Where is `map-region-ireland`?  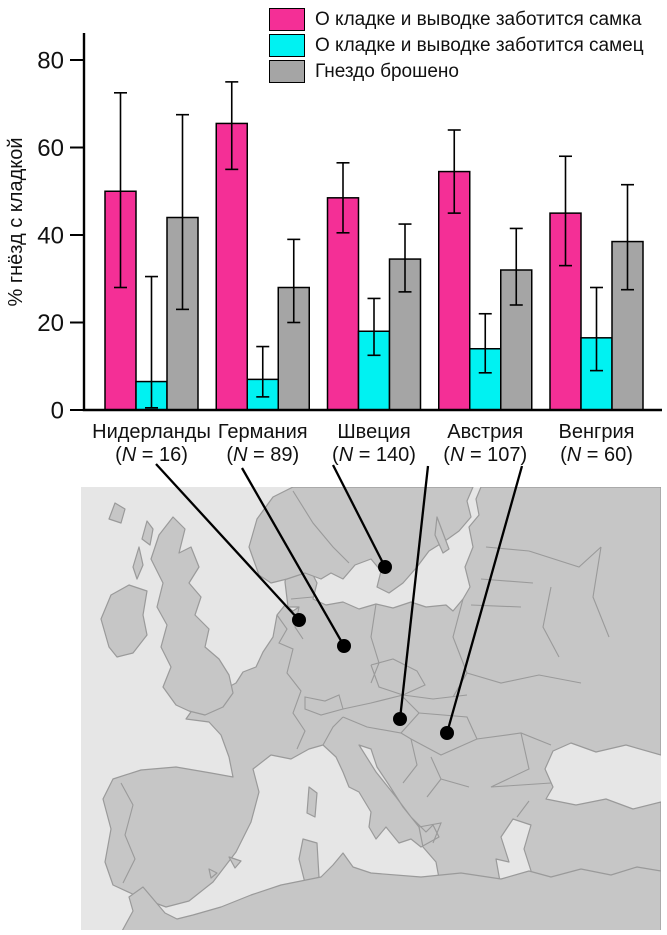
map-region-ireland is located at coordinates (124, 621).